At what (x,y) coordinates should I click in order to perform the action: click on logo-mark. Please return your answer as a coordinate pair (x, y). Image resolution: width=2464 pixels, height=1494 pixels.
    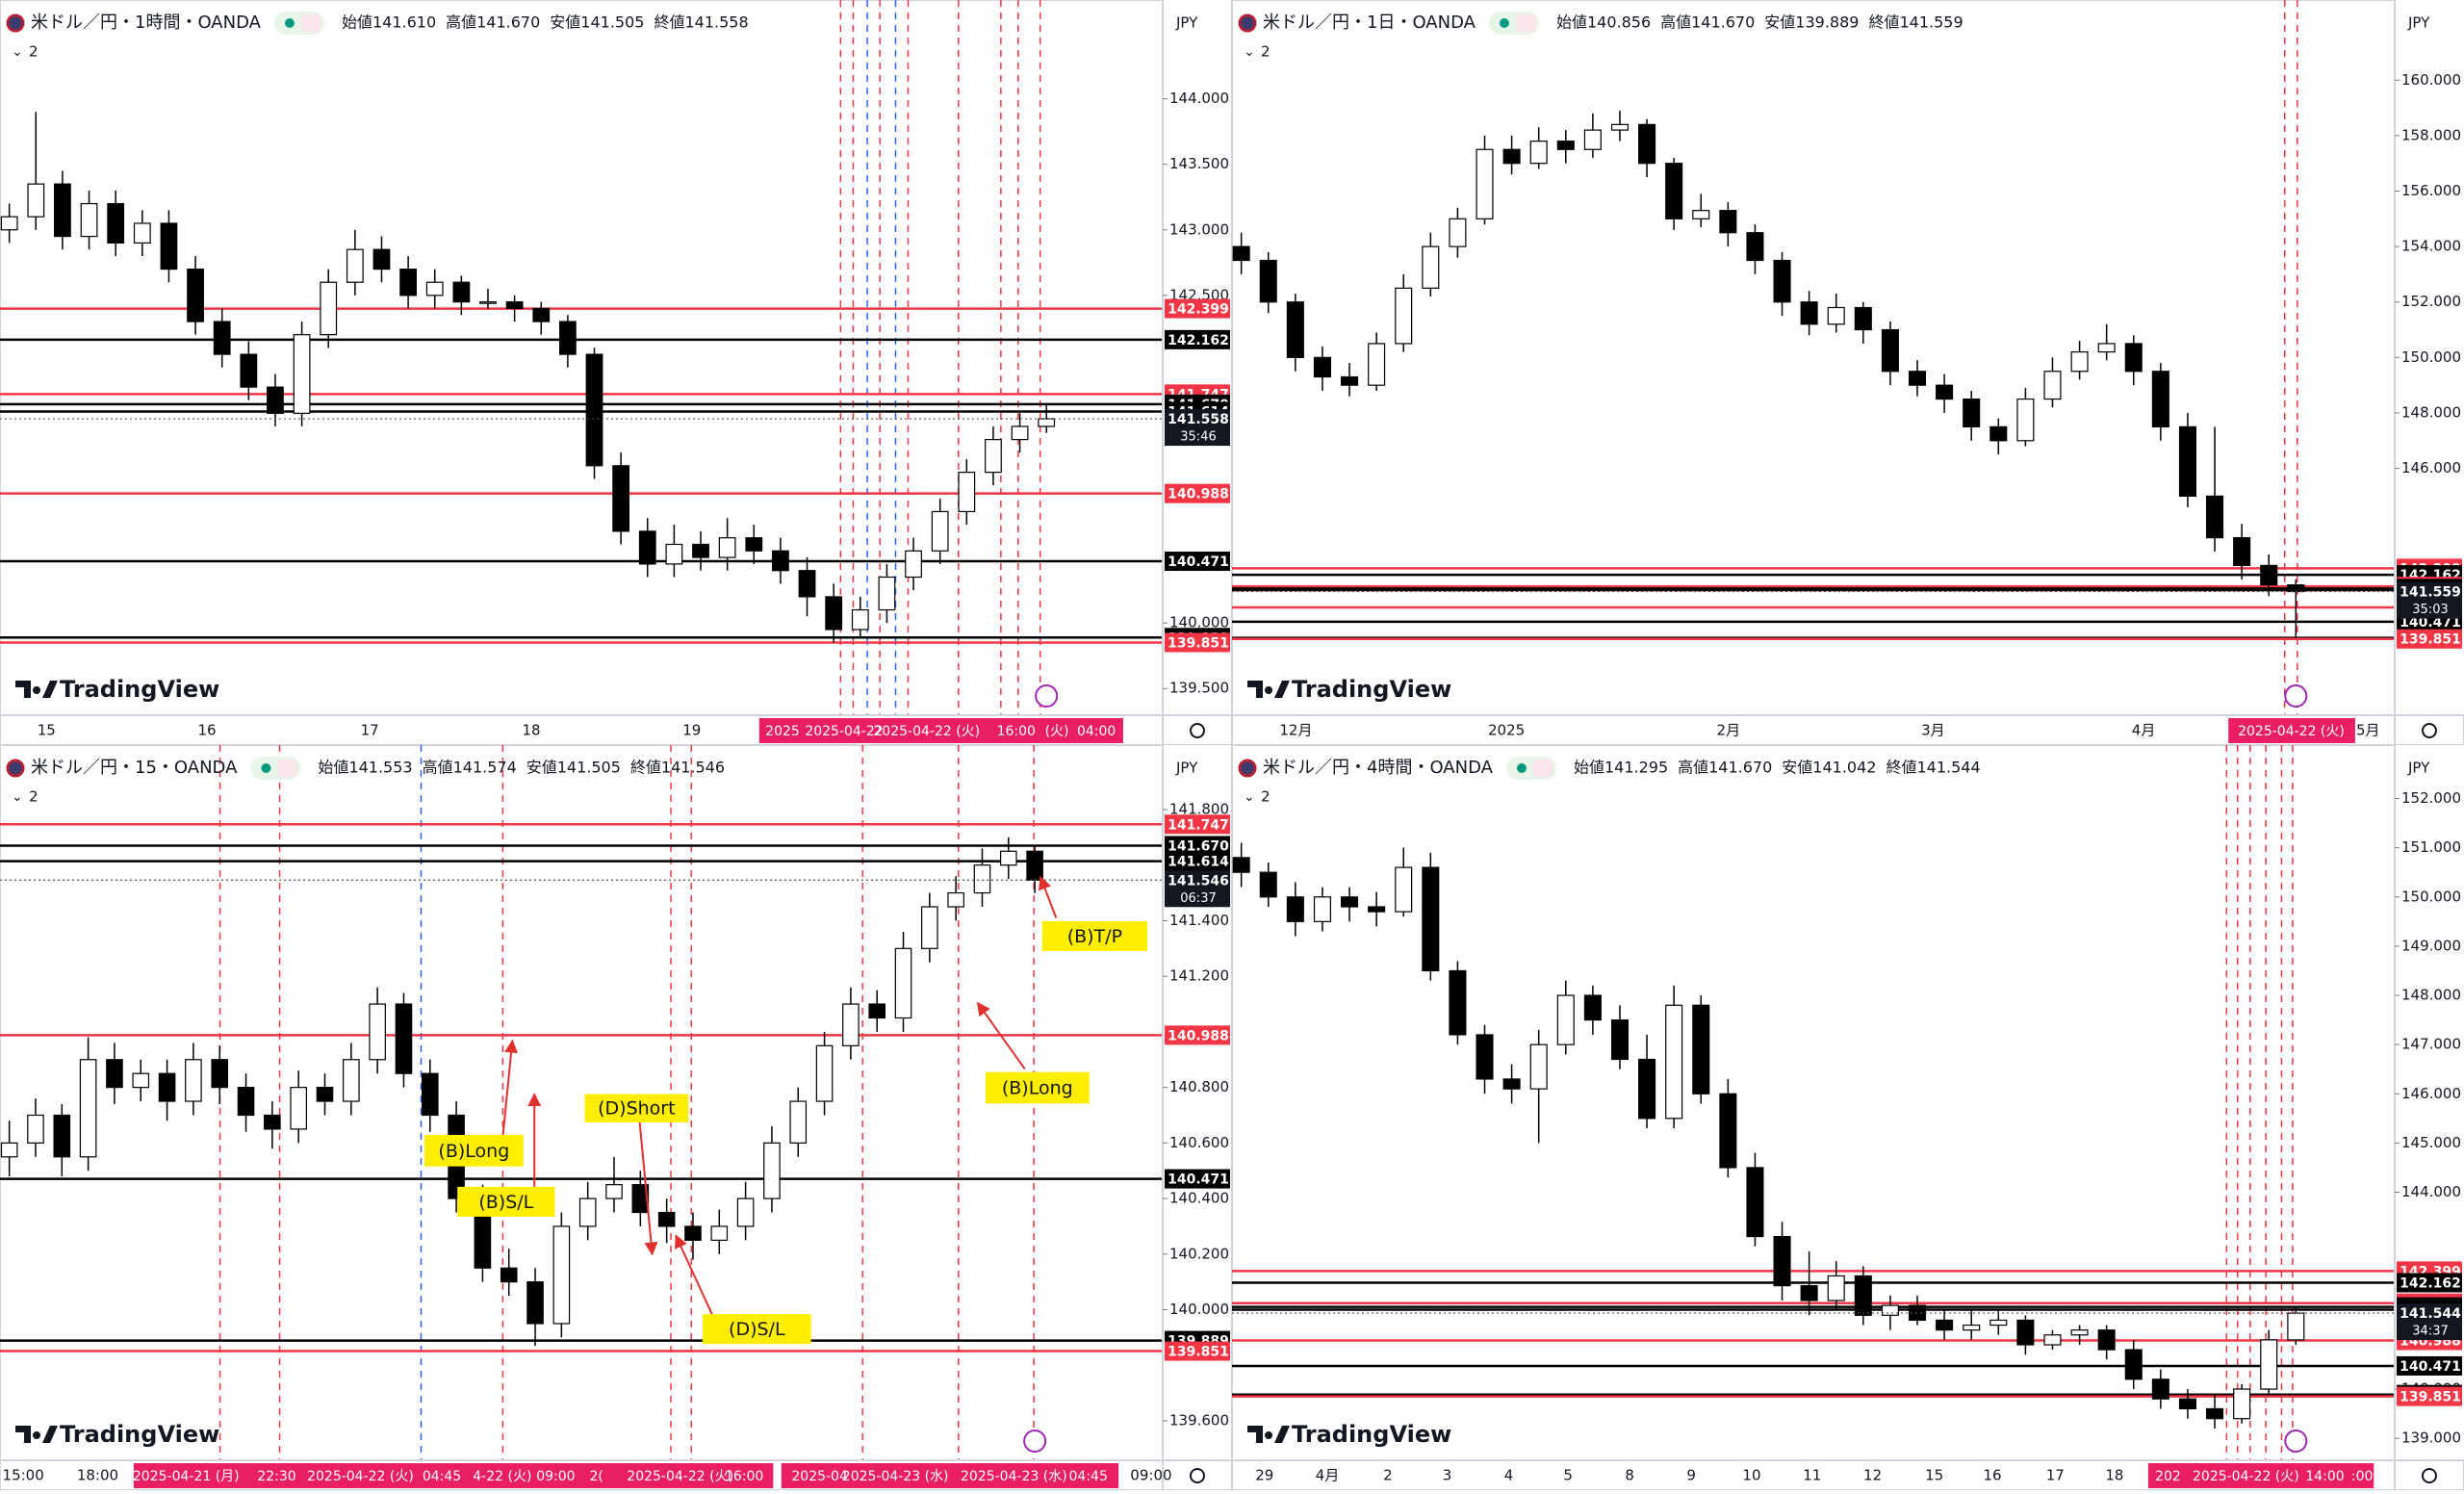
    Looking at the image, I should click on (1268, 690).